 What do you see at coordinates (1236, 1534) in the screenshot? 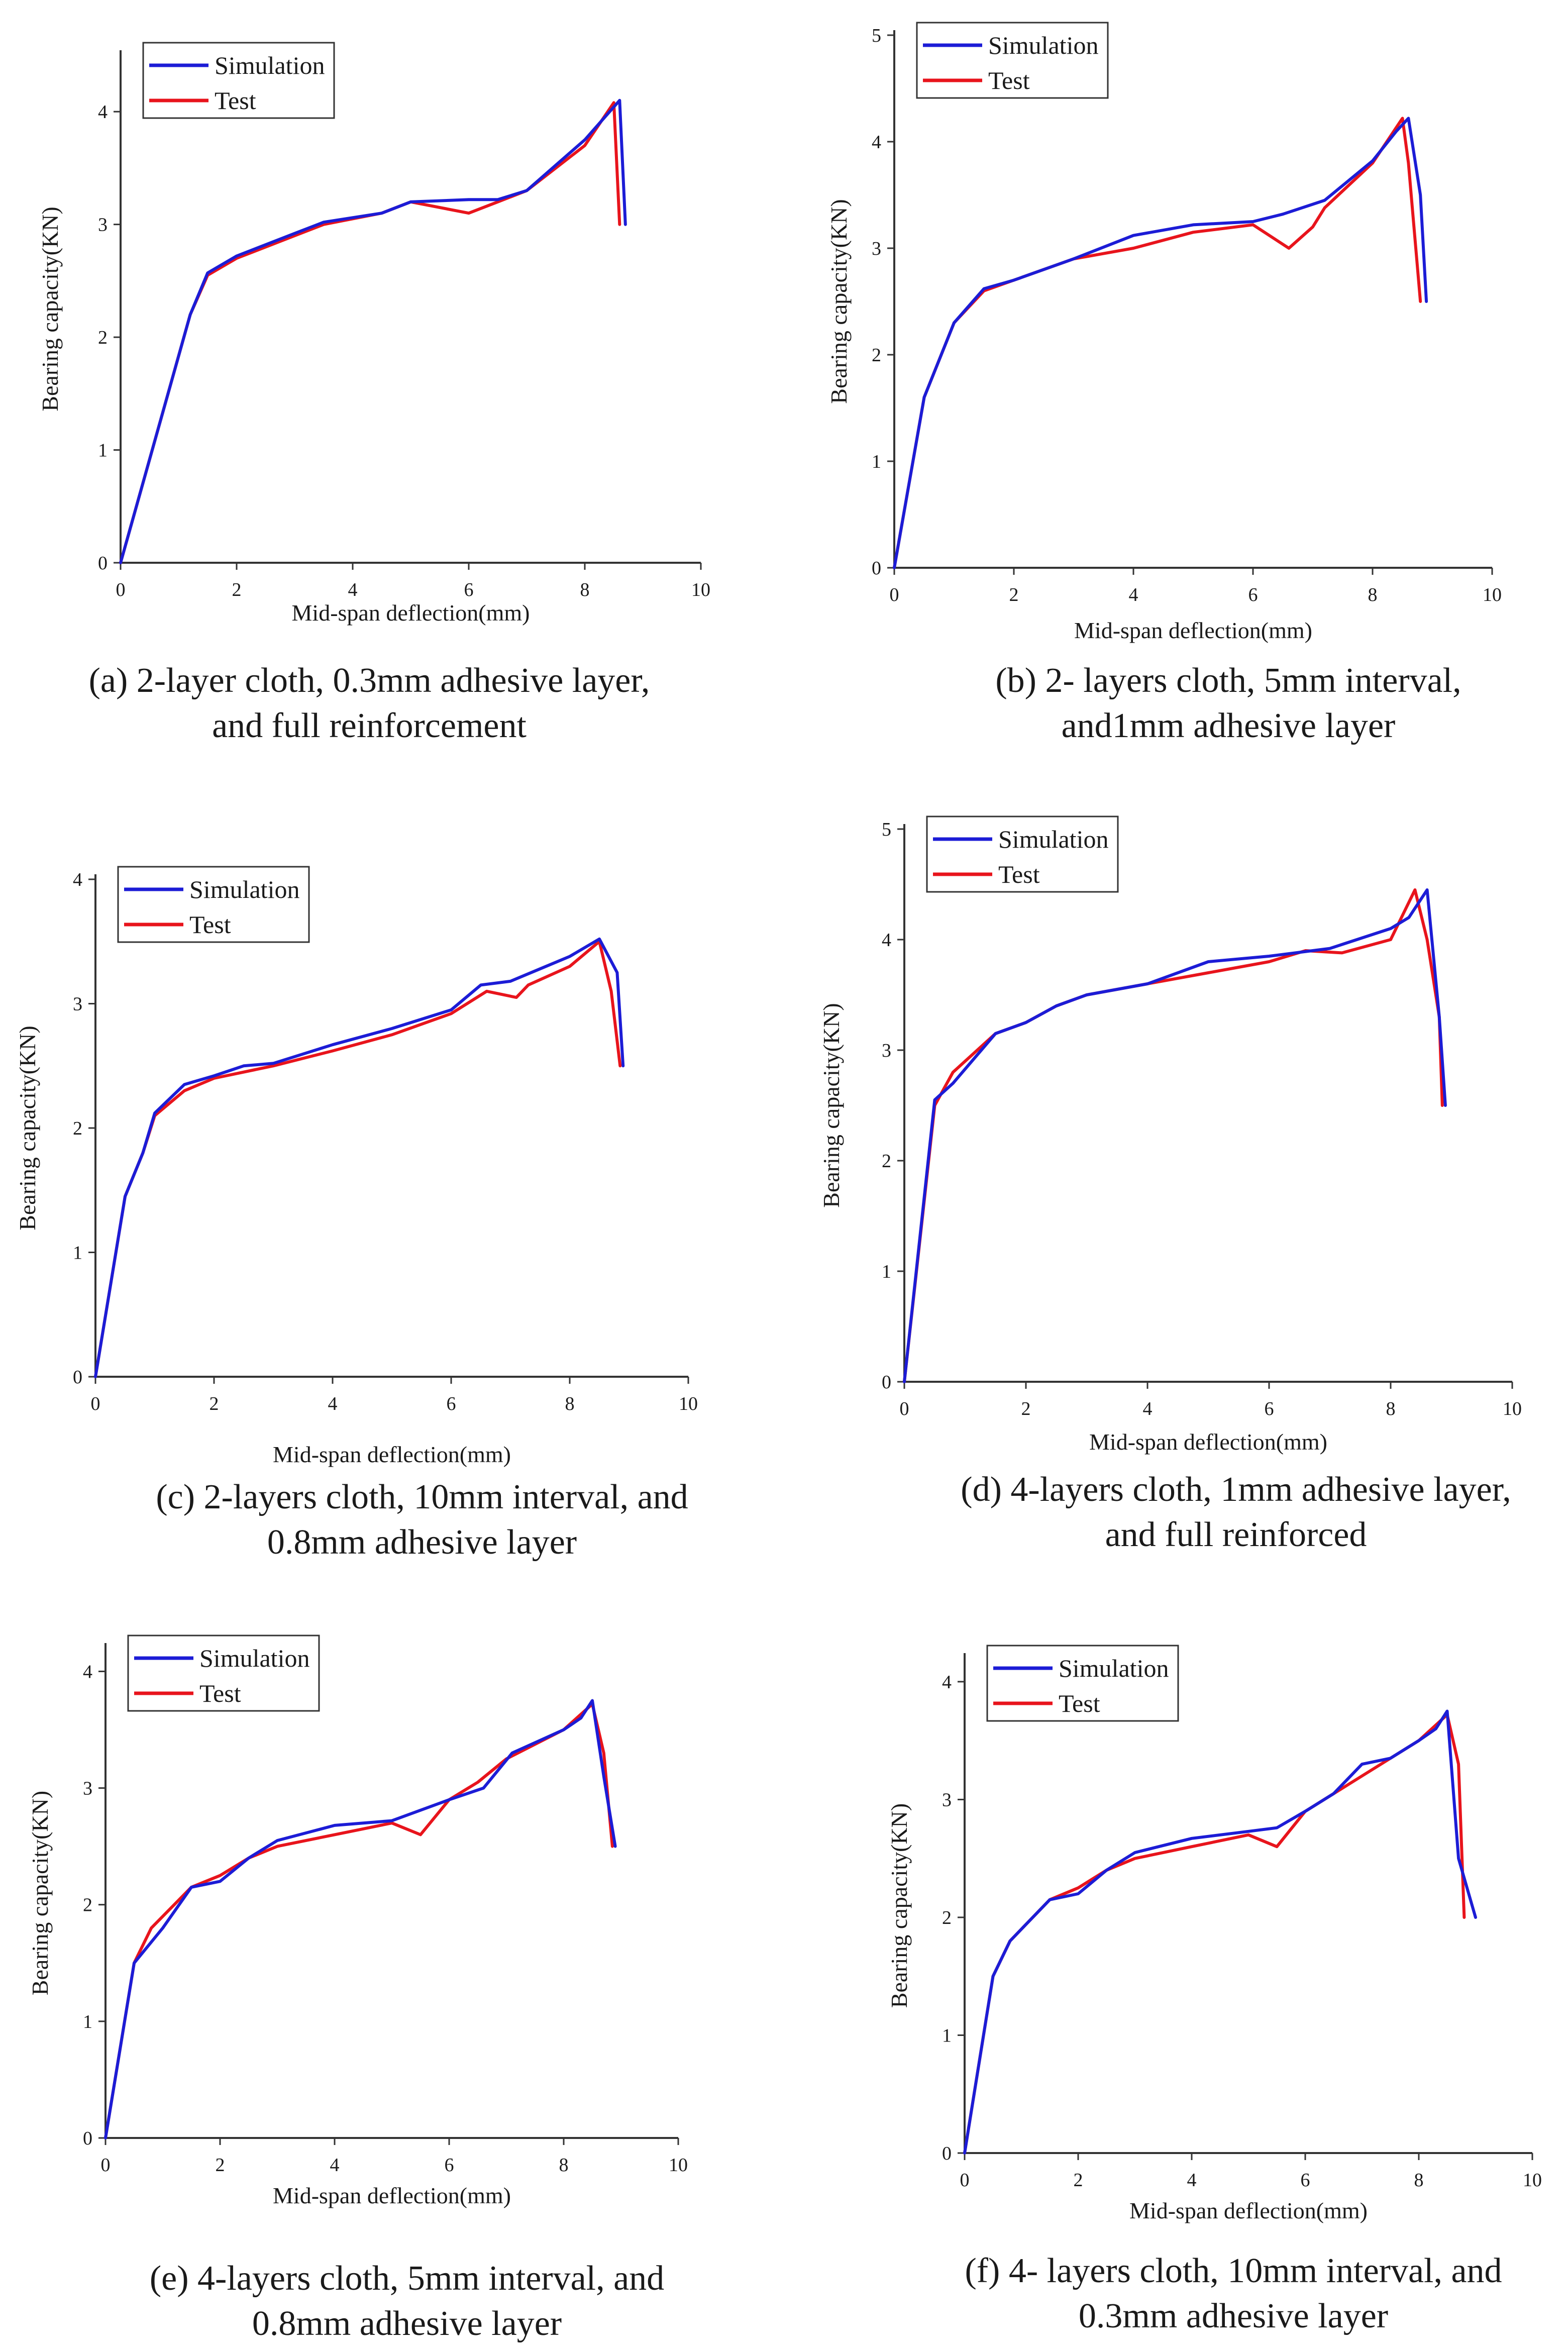
I see `caption-d-line2: and full reinforced` at bounding box center [1236, 1534].